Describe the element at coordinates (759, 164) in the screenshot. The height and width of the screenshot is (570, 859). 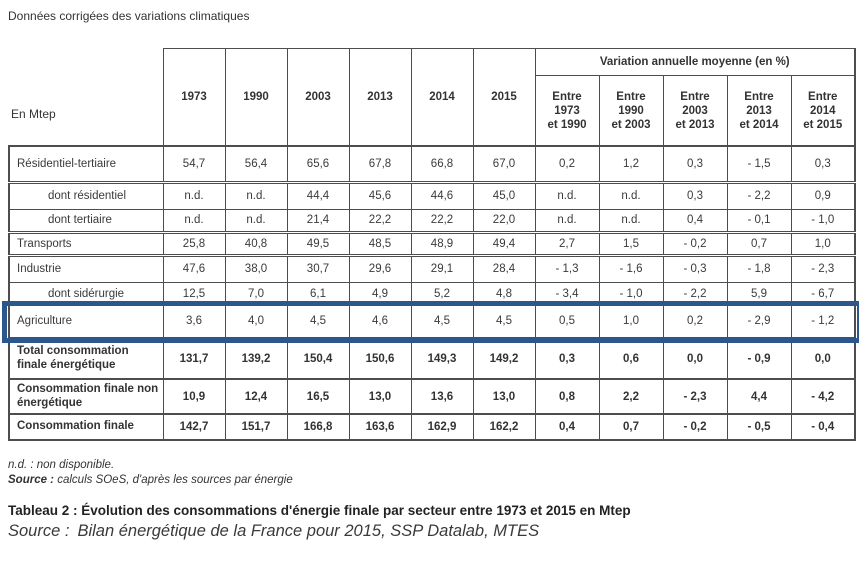
I see `cell-value: - 1,5` at that location.